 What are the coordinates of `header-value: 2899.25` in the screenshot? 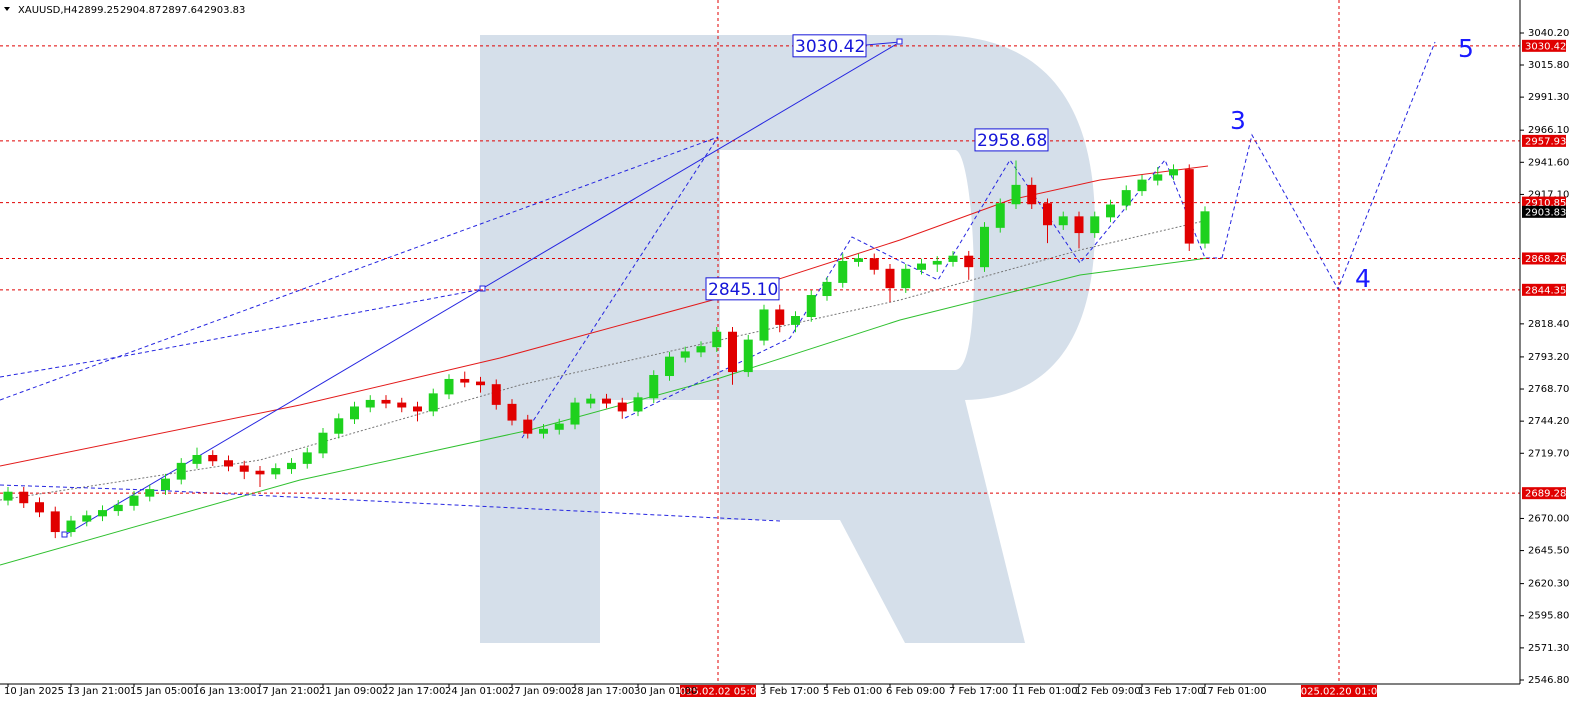 It's located at (98, 10).